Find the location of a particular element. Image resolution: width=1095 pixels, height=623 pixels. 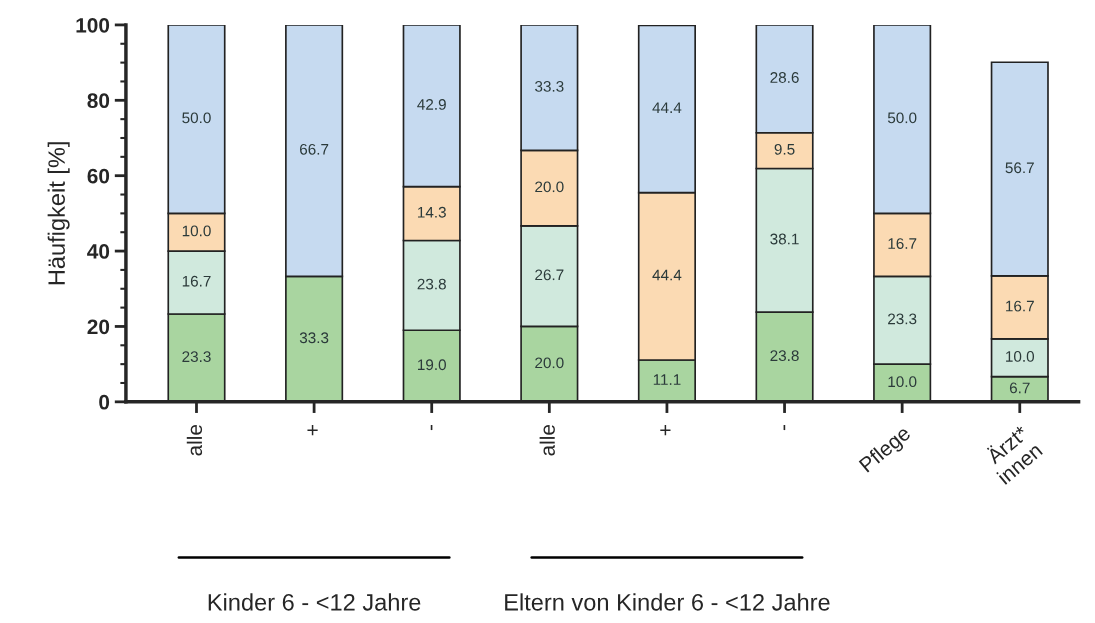

data-label: 28.6 is located at coordinates (784, 77).